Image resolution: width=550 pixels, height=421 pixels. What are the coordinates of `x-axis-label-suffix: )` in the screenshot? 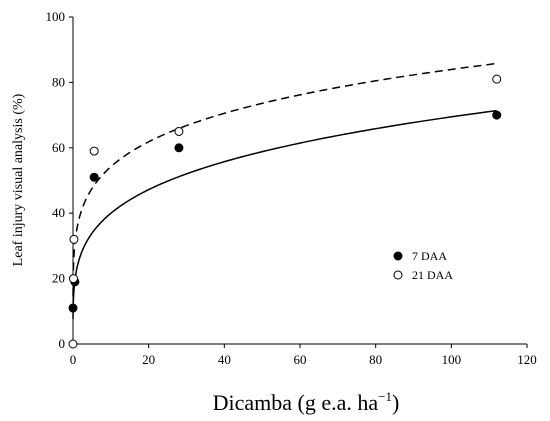 It's located at (395, 402).